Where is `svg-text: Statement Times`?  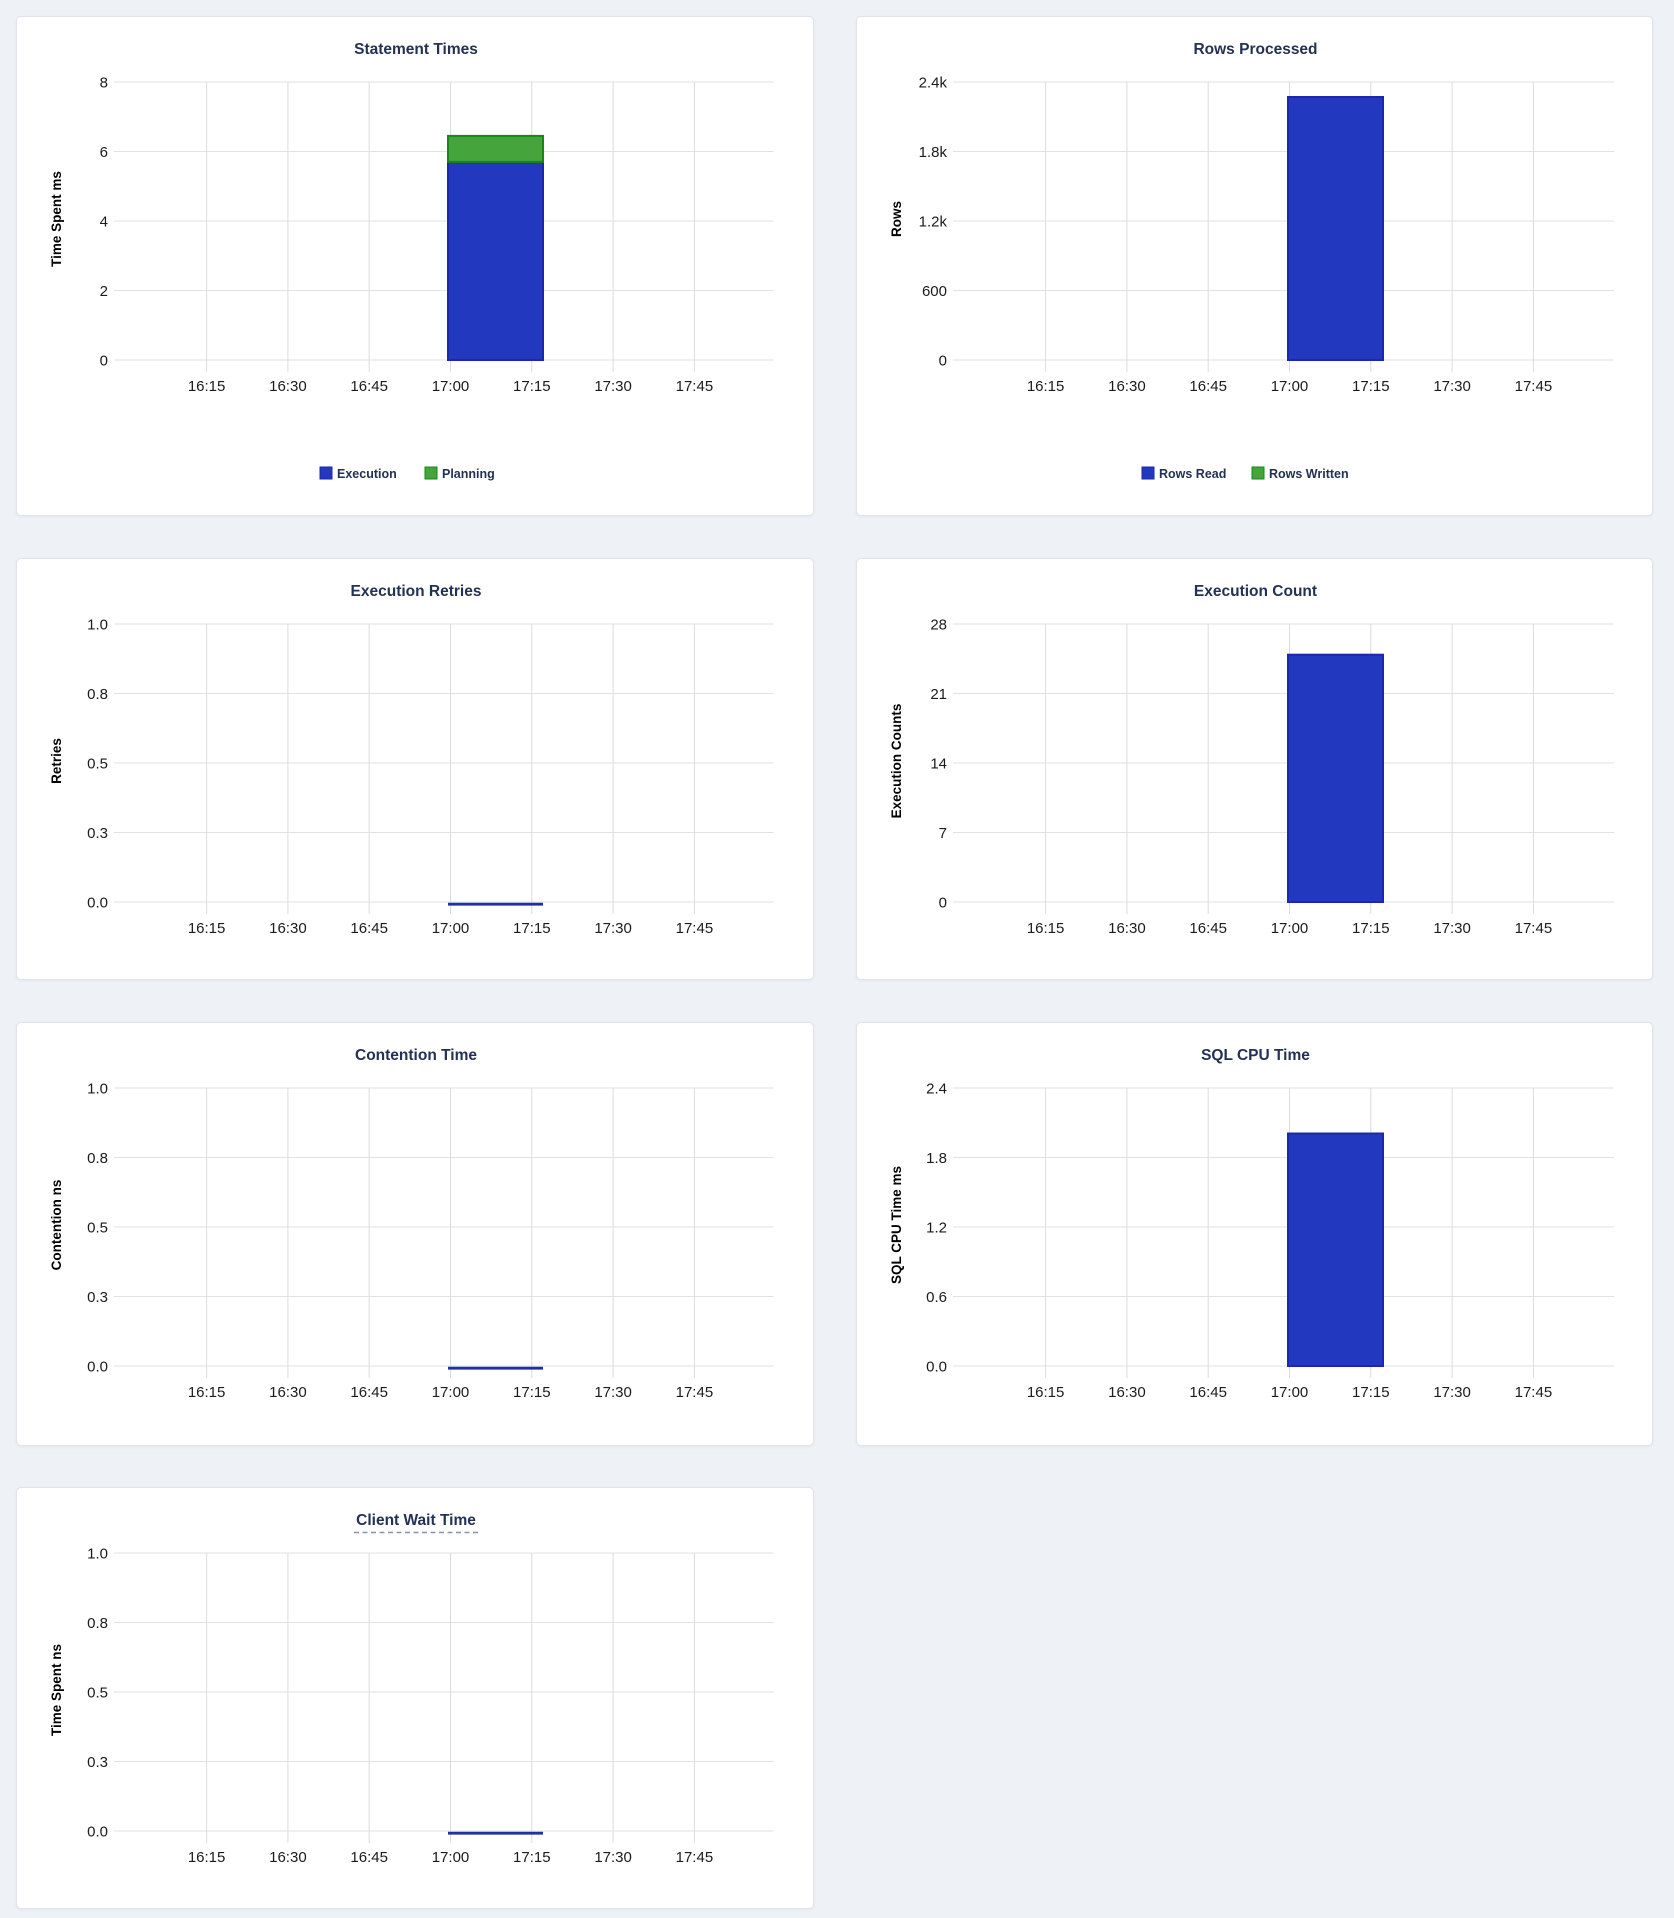
svg-text: Statement Times is located at coordinates (416, 49).